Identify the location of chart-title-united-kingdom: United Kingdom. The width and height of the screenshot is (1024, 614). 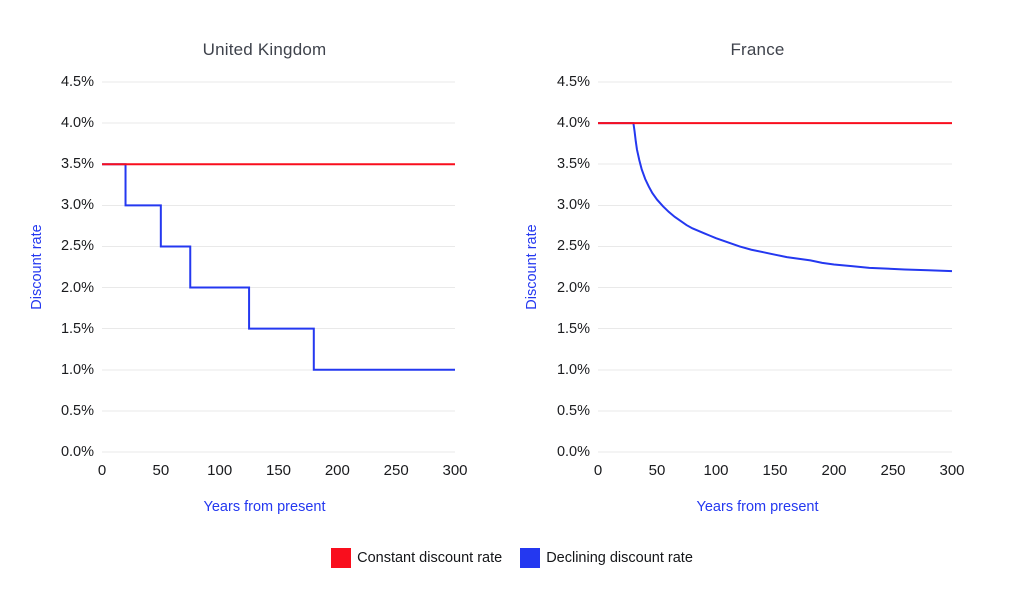
(264, 49).